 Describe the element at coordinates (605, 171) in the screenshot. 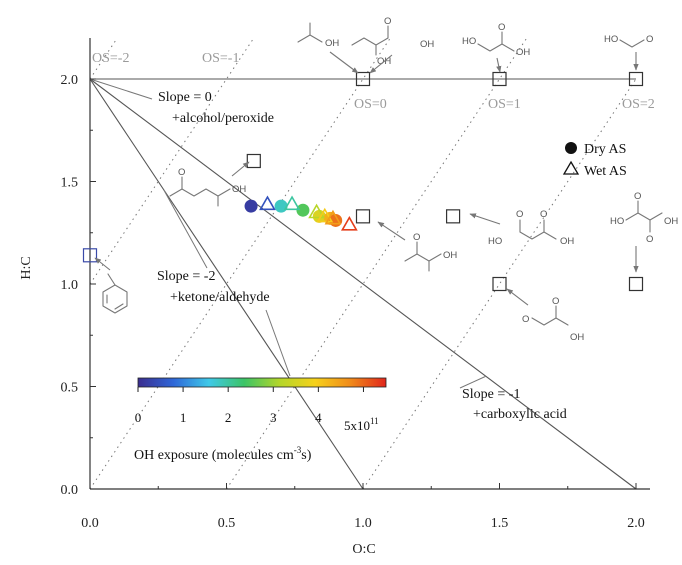

I see `legend-label-wet: Wet AS` at that location.